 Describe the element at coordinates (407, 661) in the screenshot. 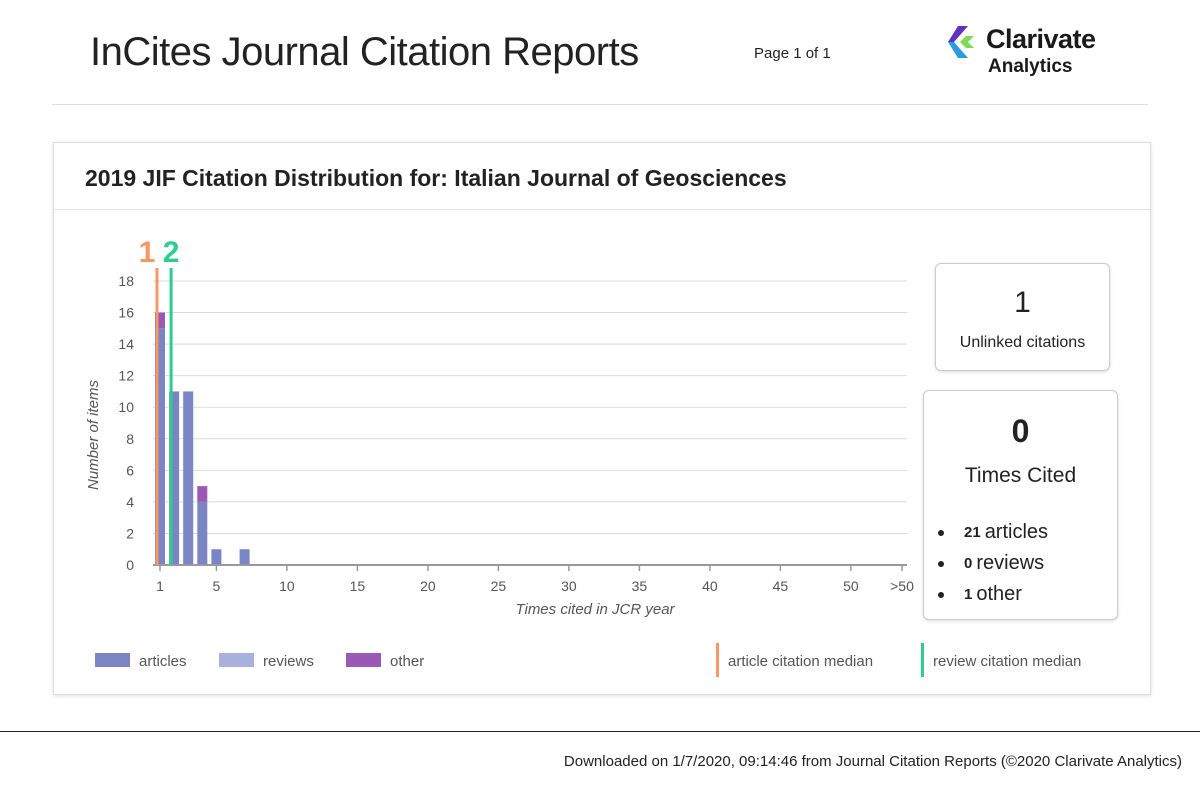

I see `legend-other-label: other` at that location.